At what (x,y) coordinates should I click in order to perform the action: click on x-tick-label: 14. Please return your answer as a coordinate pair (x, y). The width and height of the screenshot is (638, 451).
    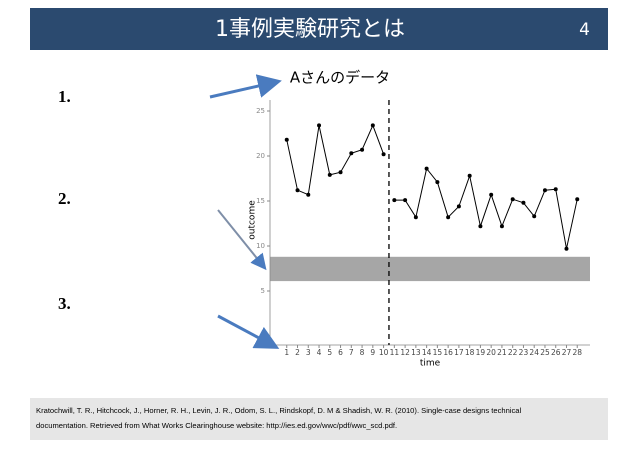
    Looking at the image, I should click on (427, 352).